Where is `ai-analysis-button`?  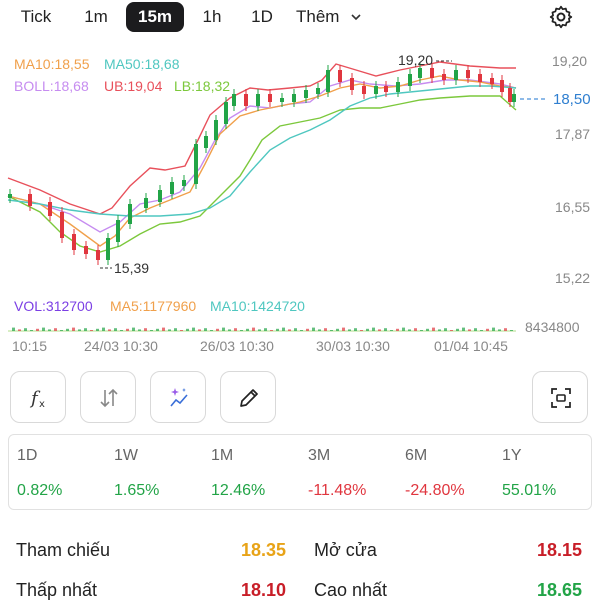
ai-analysis-button is located at coordinates (178, 397).